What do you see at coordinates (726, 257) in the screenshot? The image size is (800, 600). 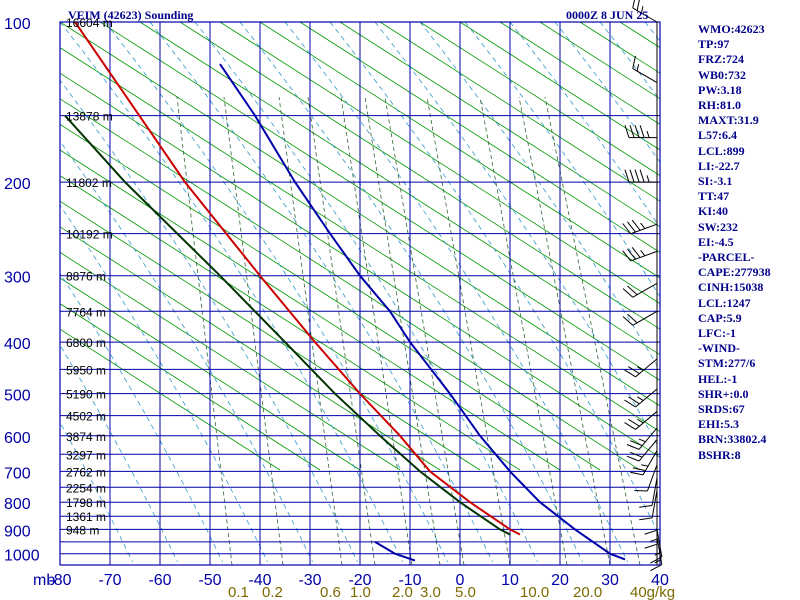 I see `index-row: -PARCEL-` at bounding box center [726, 257].